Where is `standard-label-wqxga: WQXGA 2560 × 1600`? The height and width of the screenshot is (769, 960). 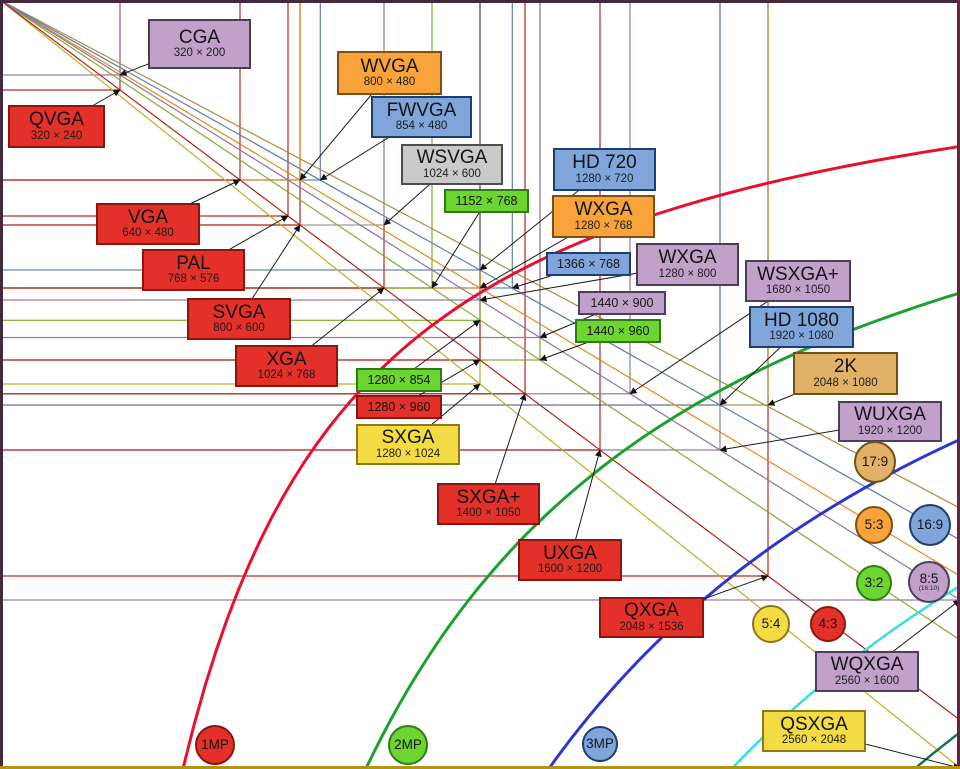
standard-label-wqxga: WQXGA 2560 × 1600 is located at coordinates (867, 671).